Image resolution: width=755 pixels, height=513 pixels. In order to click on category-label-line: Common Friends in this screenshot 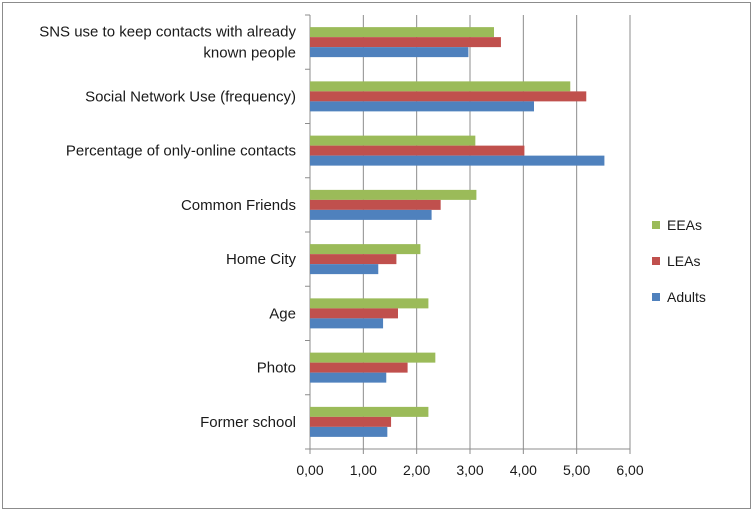, I will do `click(238, 205)`.